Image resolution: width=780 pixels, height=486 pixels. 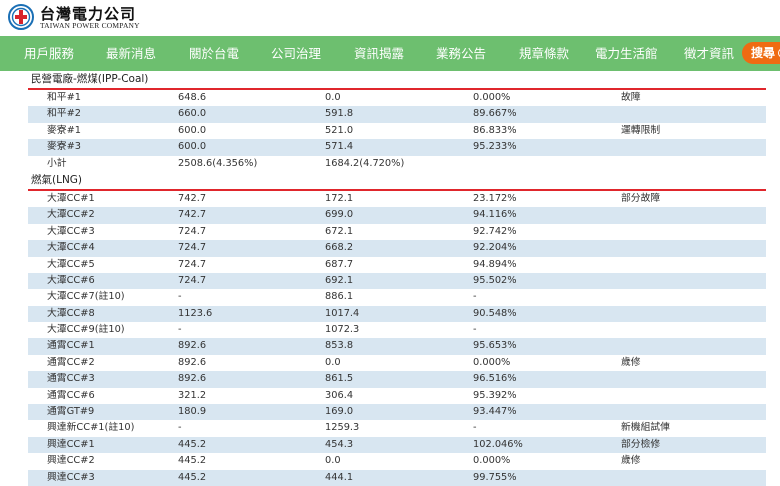 What do you see at coordinates (71, 231) in the screenshot?
I see `unit-name: 大潭CC#3` at bounding box center [71, 231].